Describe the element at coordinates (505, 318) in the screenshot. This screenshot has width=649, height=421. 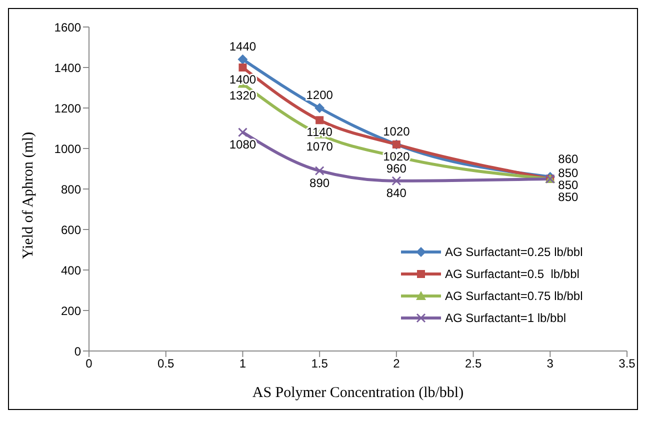
I see `legend-label: AG Surfactant=1 lb/bbl` at that location.